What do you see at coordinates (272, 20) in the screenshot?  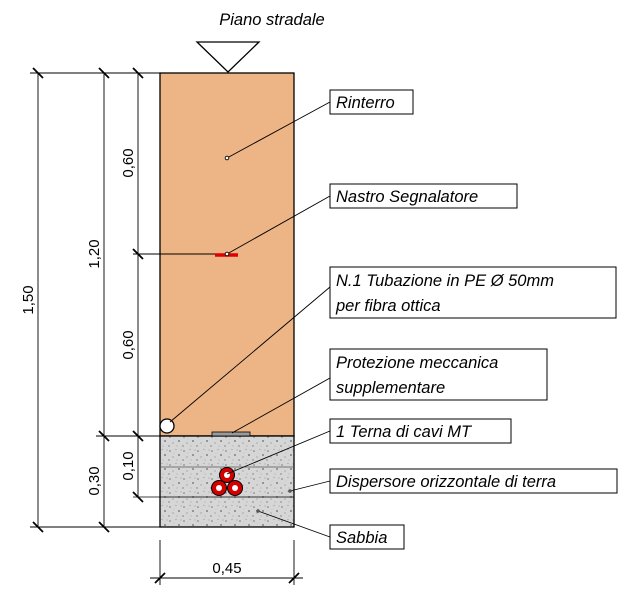 I see `surface-label: Piano stradale` at bounding box center [272, 20].